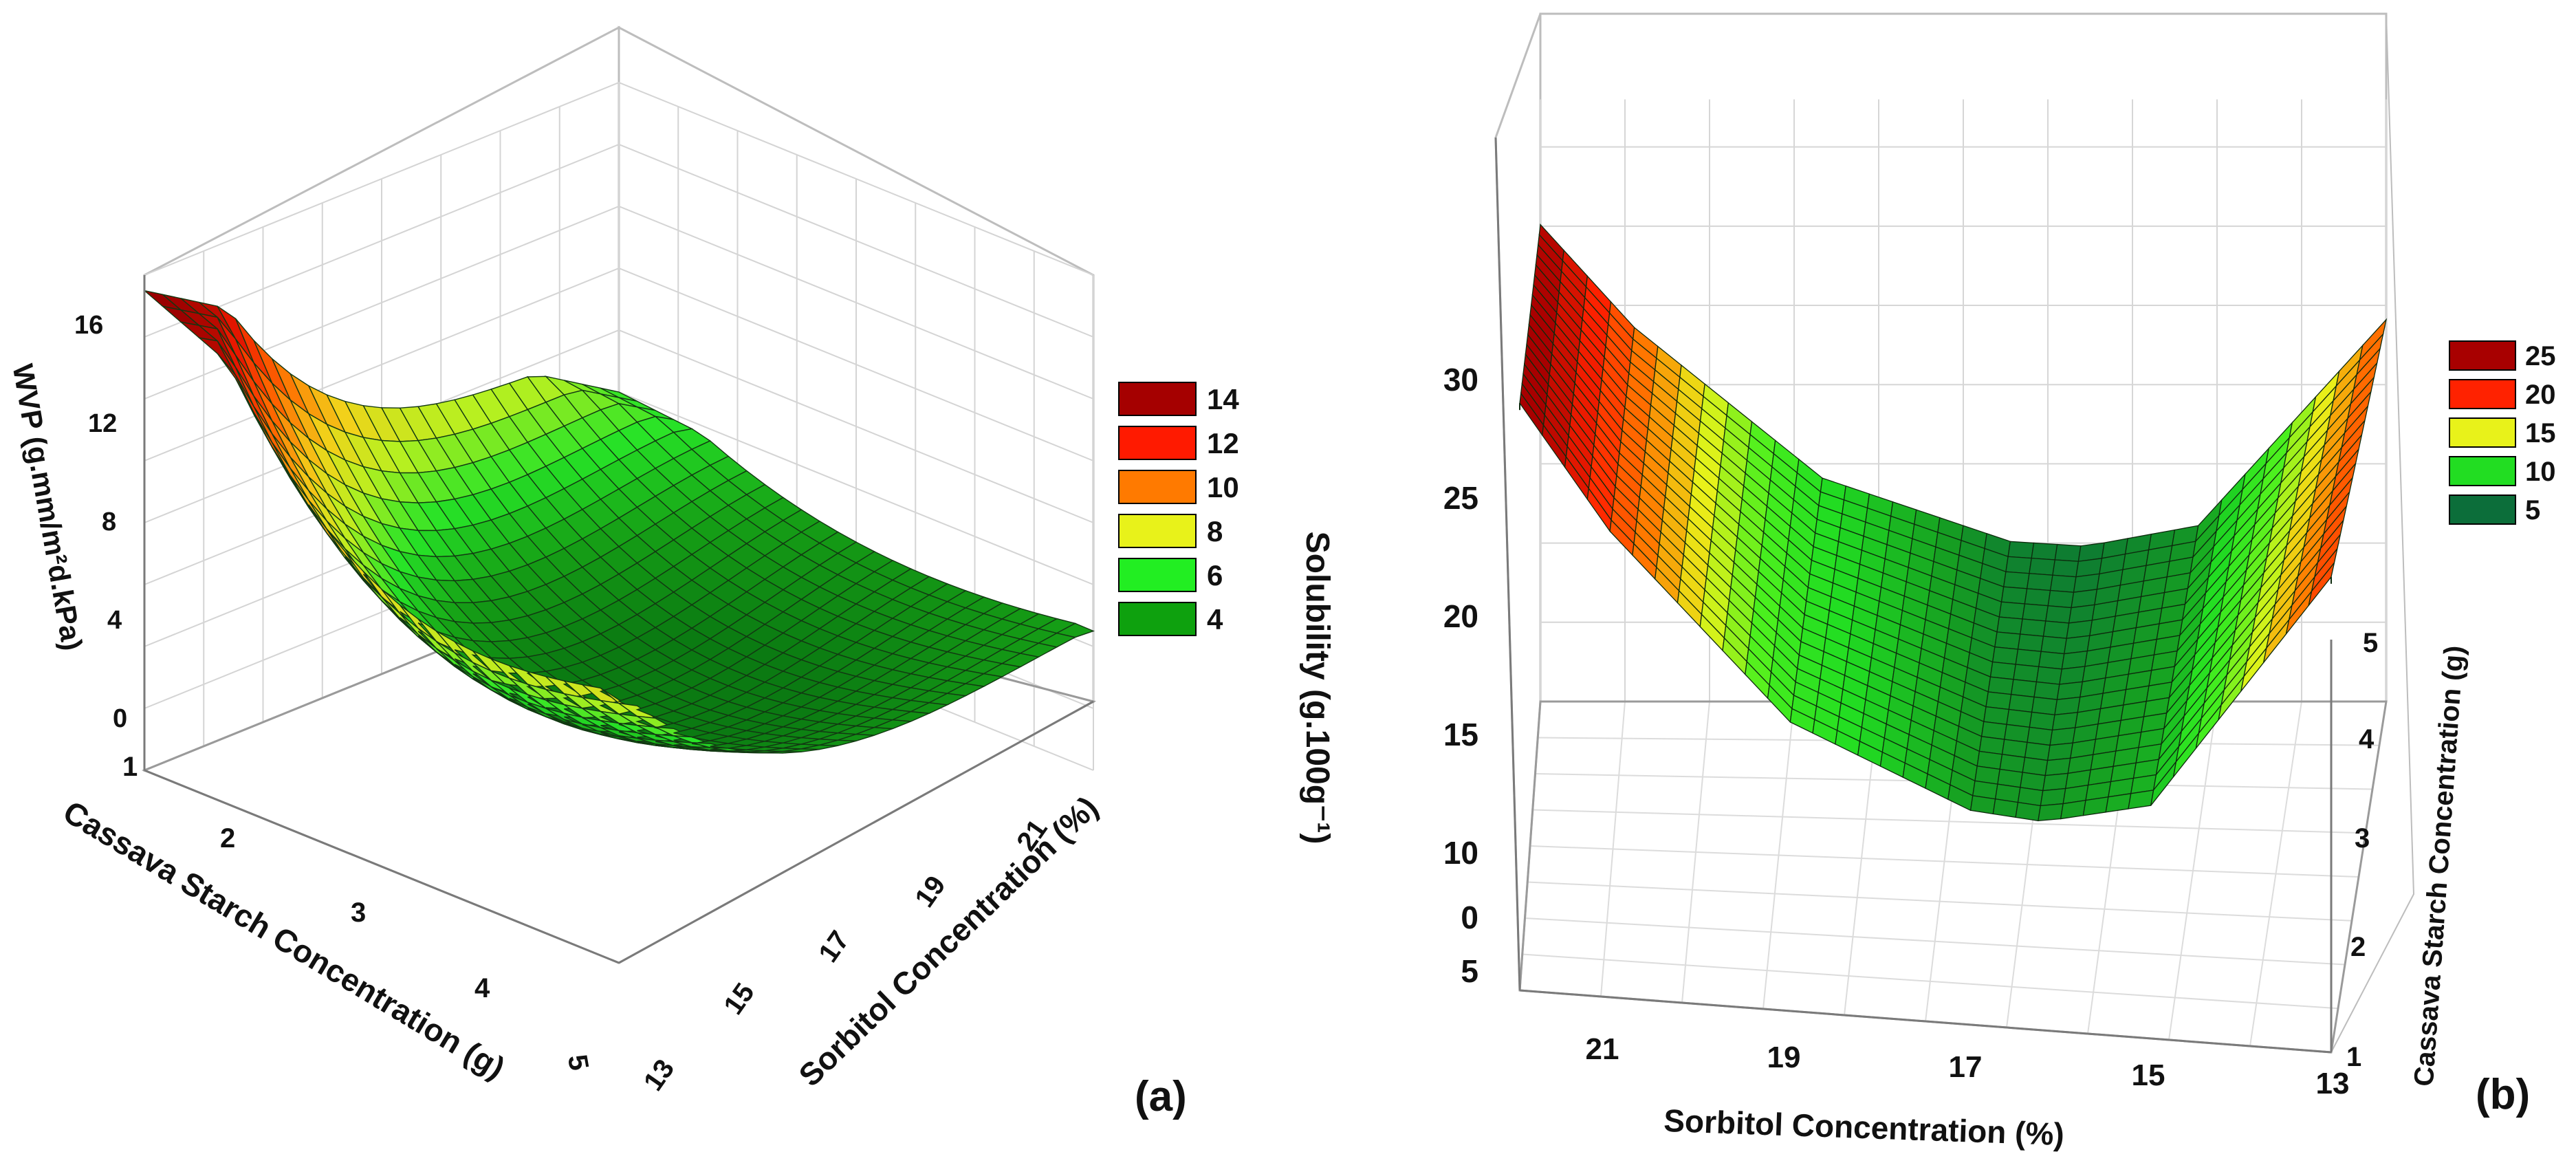 The height and width of the screenshot is (1163, 2576). Describe the element at coordinates (1460, 616) in the screenshot. I see `solubility-z-tick: 20` at that location.